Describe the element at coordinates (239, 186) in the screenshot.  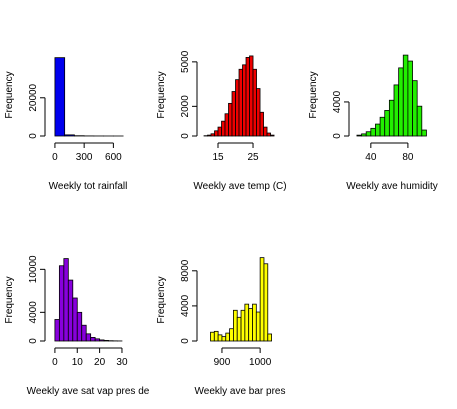
I see `x-axis-label: Weekly ave temp (C)` at that location.